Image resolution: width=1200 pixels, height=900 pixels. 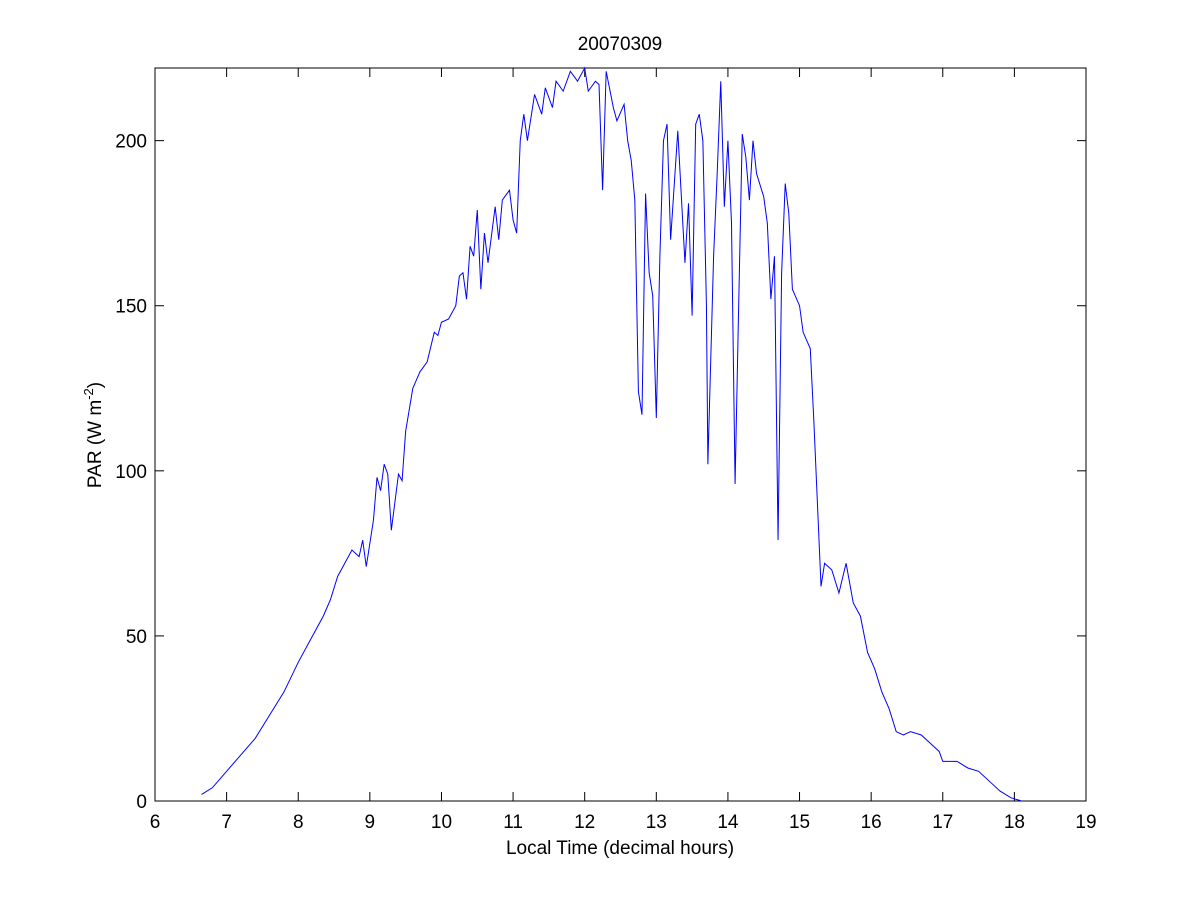 I want to click on y-tick-label: 0, so click(x=141, y=802).